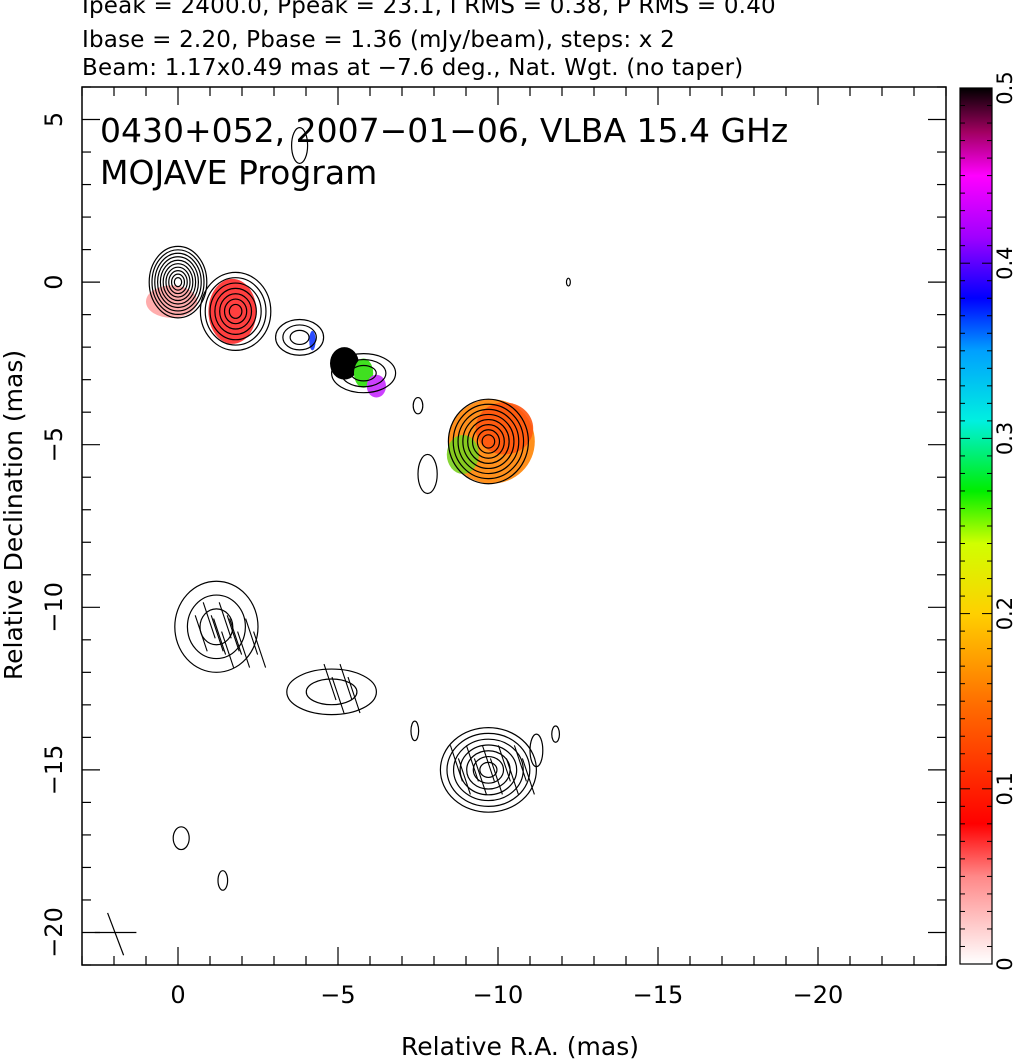  I want to click on y-tick-label: 5, so click(54, 119).